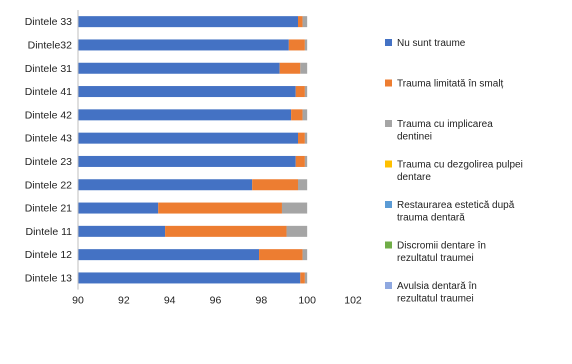 The width and height of the screenshot is (572, 364). I want to click on category-label: Dintele 33, so click(48, 22).